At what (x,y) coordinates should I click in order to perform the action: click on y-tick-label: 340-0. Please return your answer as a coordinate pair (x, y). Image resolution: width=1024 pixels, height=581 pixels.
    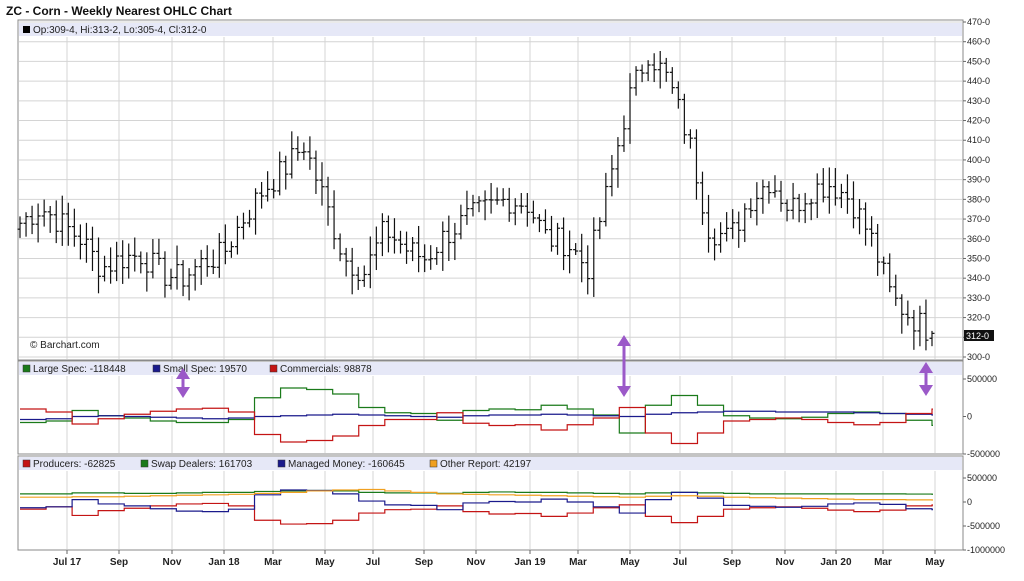
    Looking at the image, I should click on (978, 278).